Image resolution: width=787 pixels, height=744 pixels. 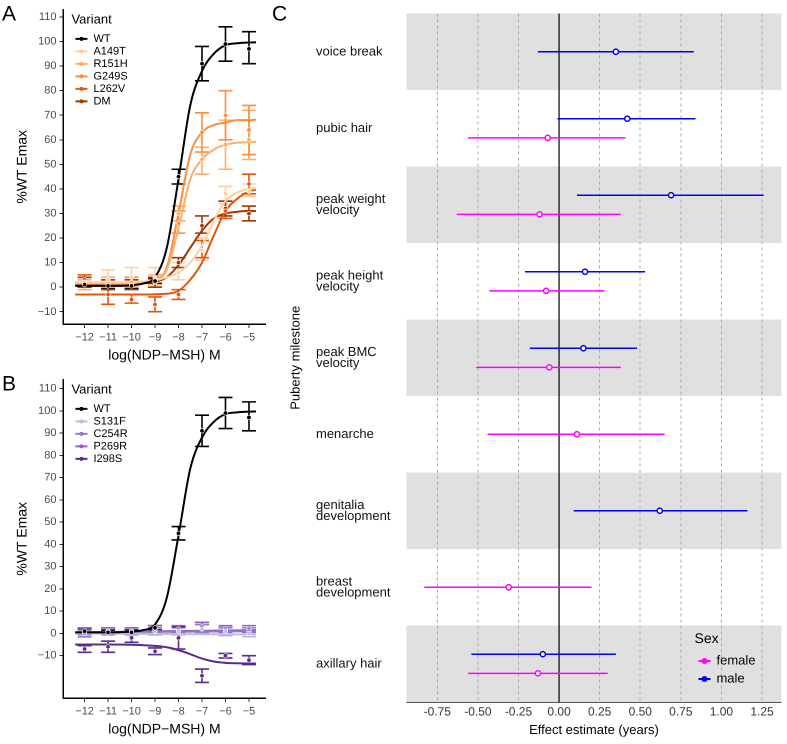 I want to click on chart-title: A, so click(x=9, y=14).